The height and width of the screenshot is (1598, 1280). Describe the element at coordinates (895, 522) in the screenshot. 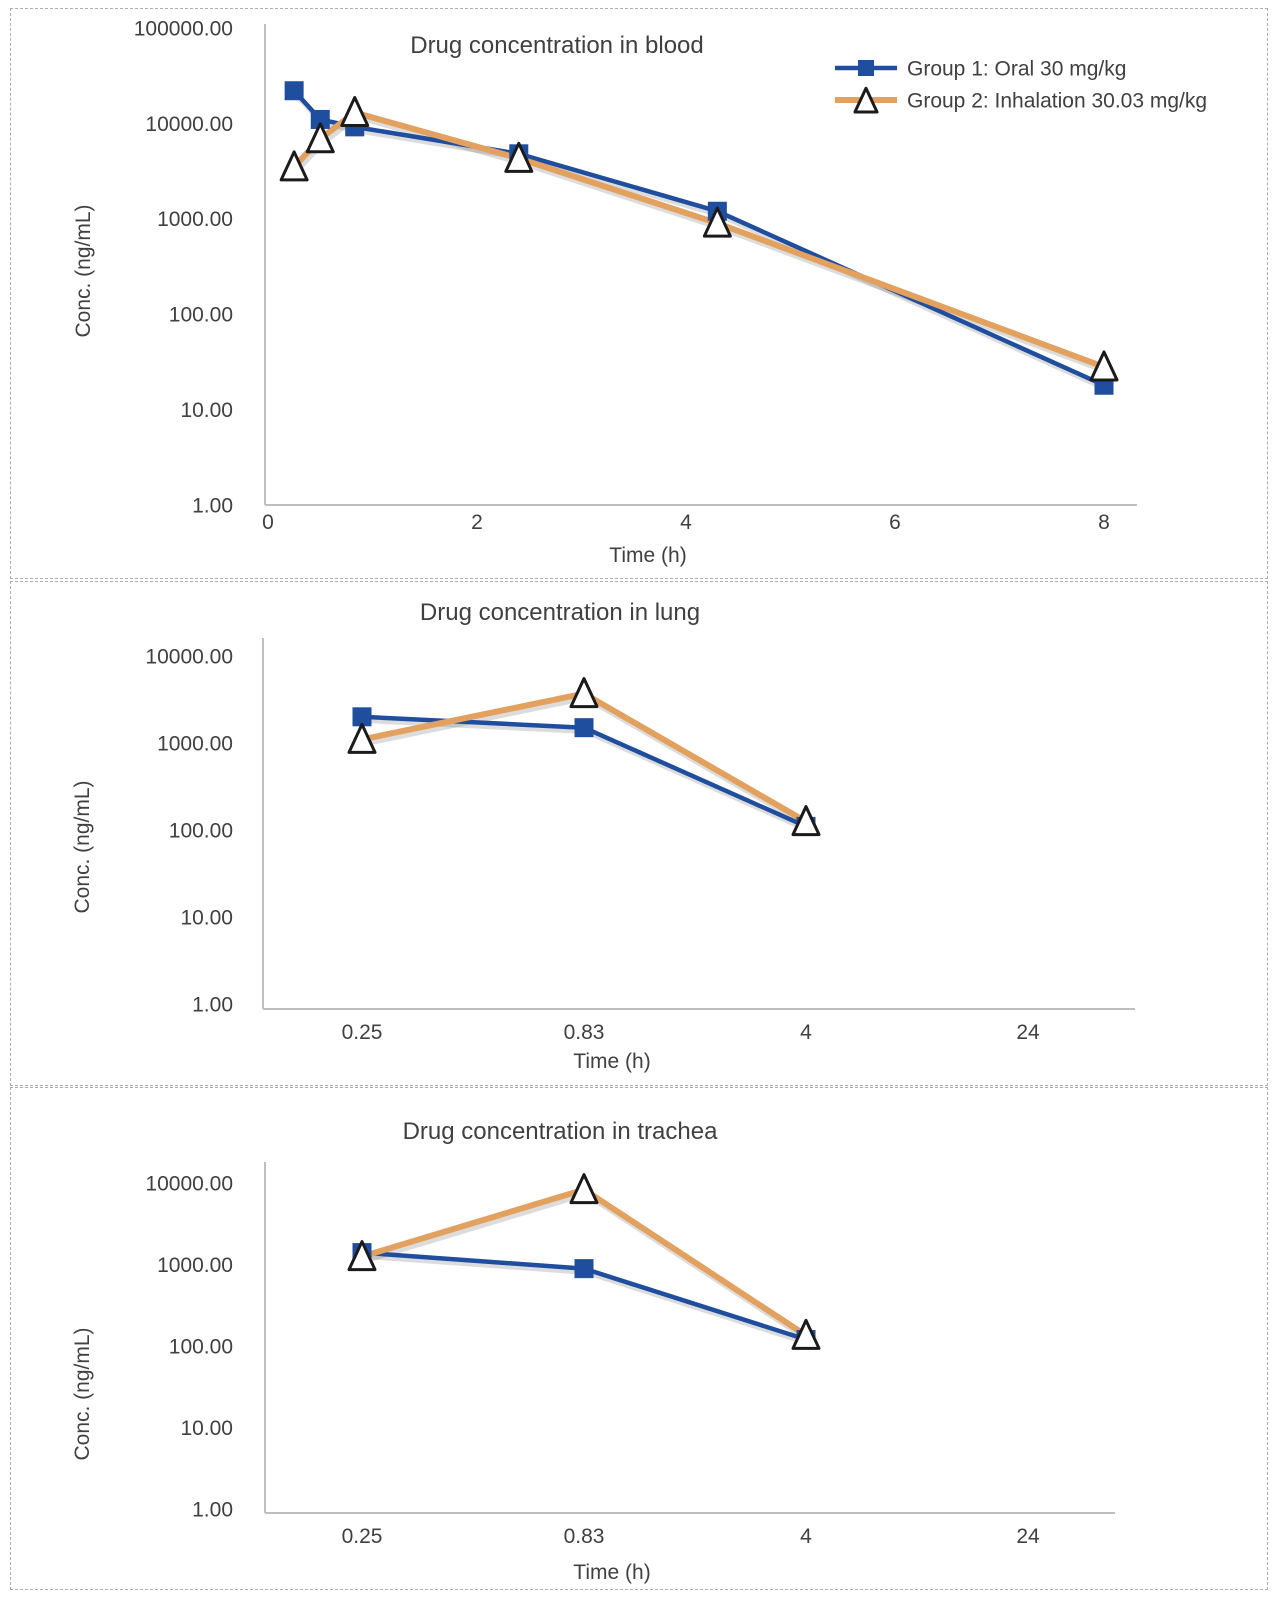

I see `x-tick-label: 6` at that location.